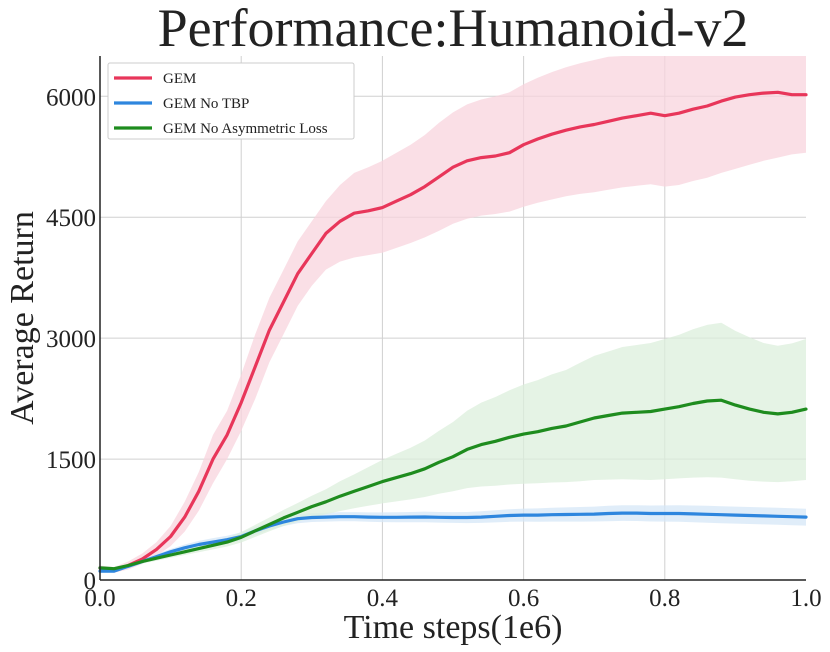 The width and height of the screenshot is (830, 652). I want to click on y-tick-label: 0, so click(90, 581).